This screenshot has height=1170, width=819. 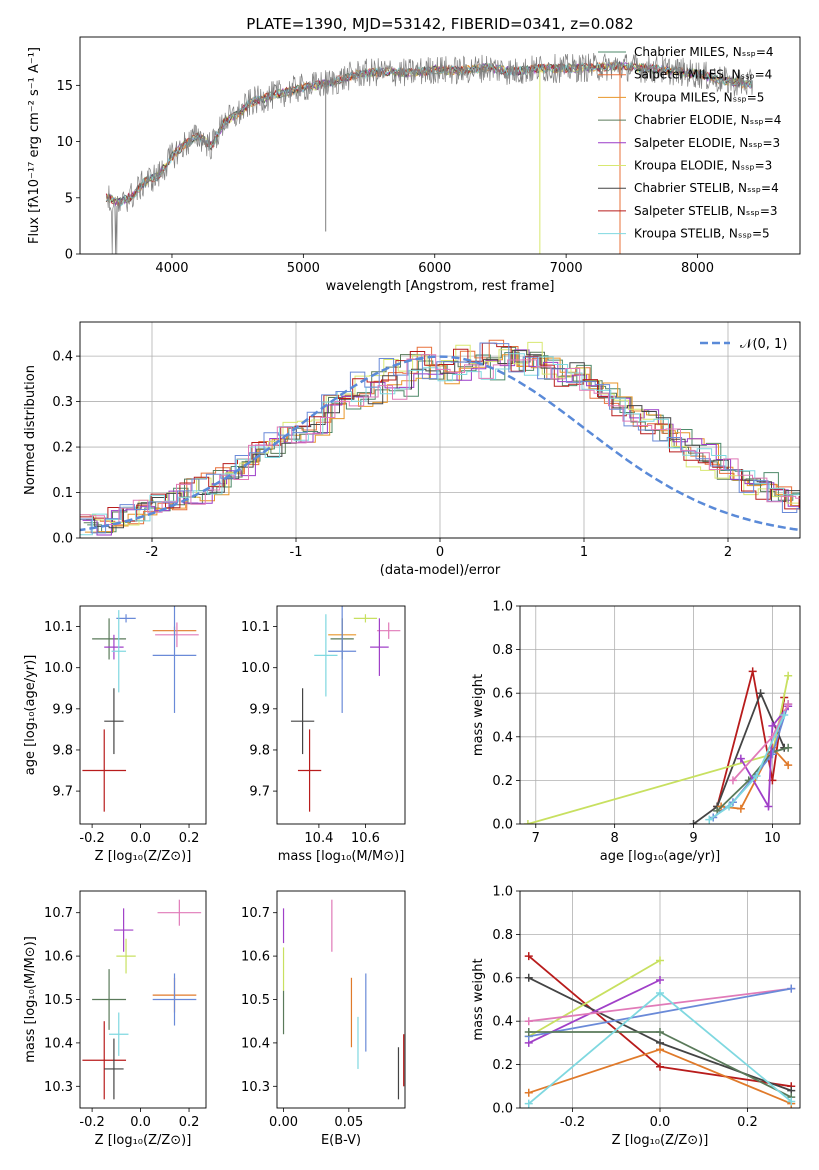 I want to click on y-tick-label: 15, so click(x=64, y=86).